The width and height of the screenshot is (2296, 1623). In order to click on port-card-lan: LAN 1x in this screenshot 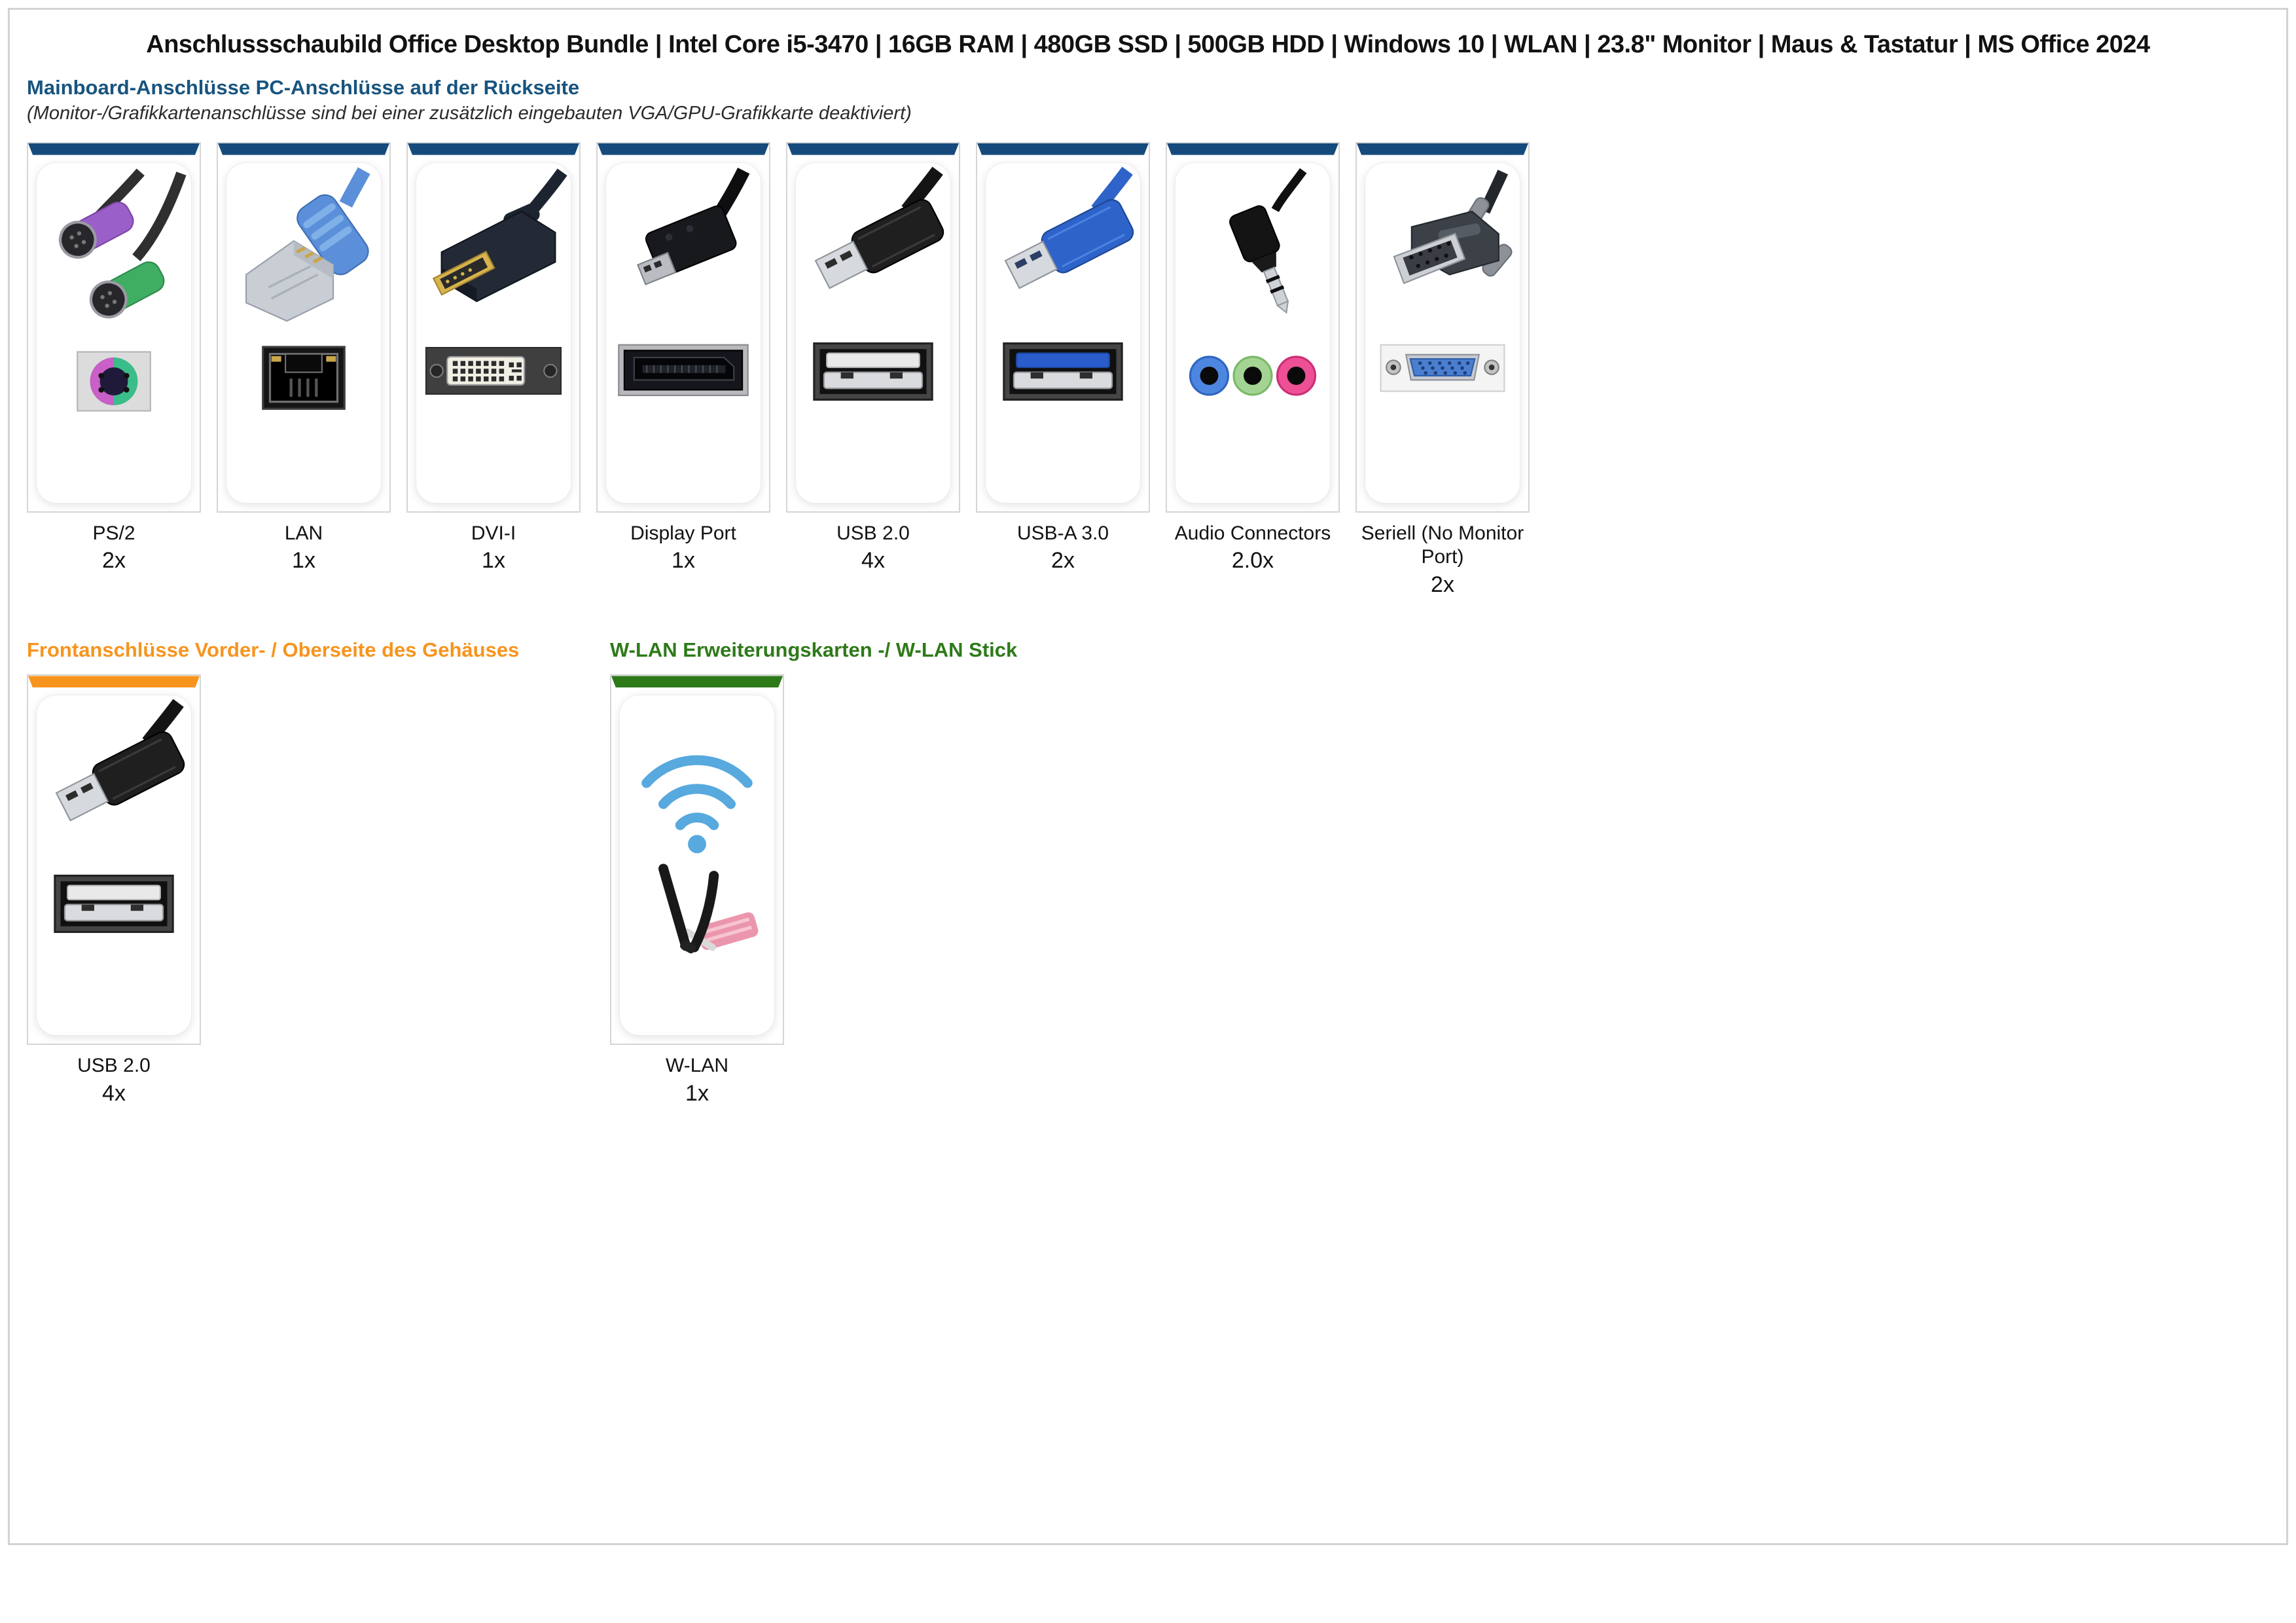, I will do `click(304, 357)`.